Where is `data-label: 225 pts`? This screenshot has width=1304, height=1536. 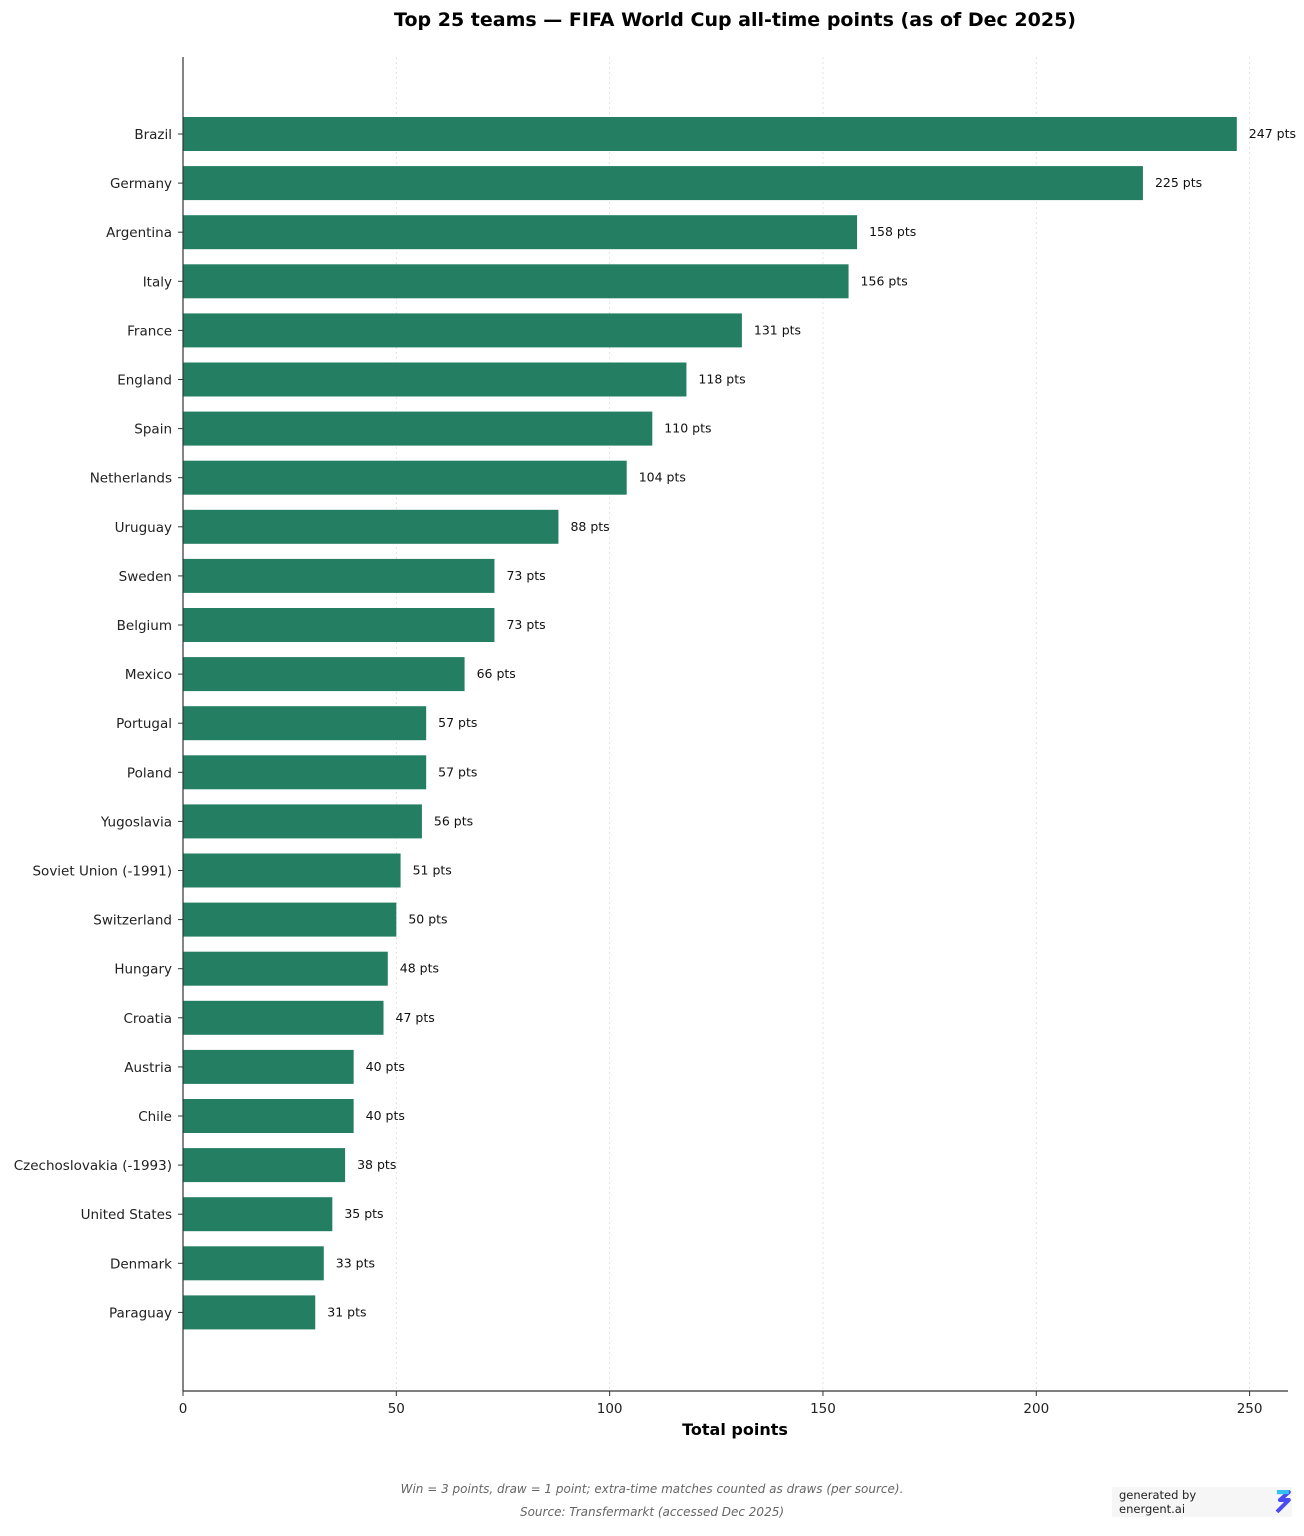
data-label: 225 pts is located at coordinates (1178, 182).